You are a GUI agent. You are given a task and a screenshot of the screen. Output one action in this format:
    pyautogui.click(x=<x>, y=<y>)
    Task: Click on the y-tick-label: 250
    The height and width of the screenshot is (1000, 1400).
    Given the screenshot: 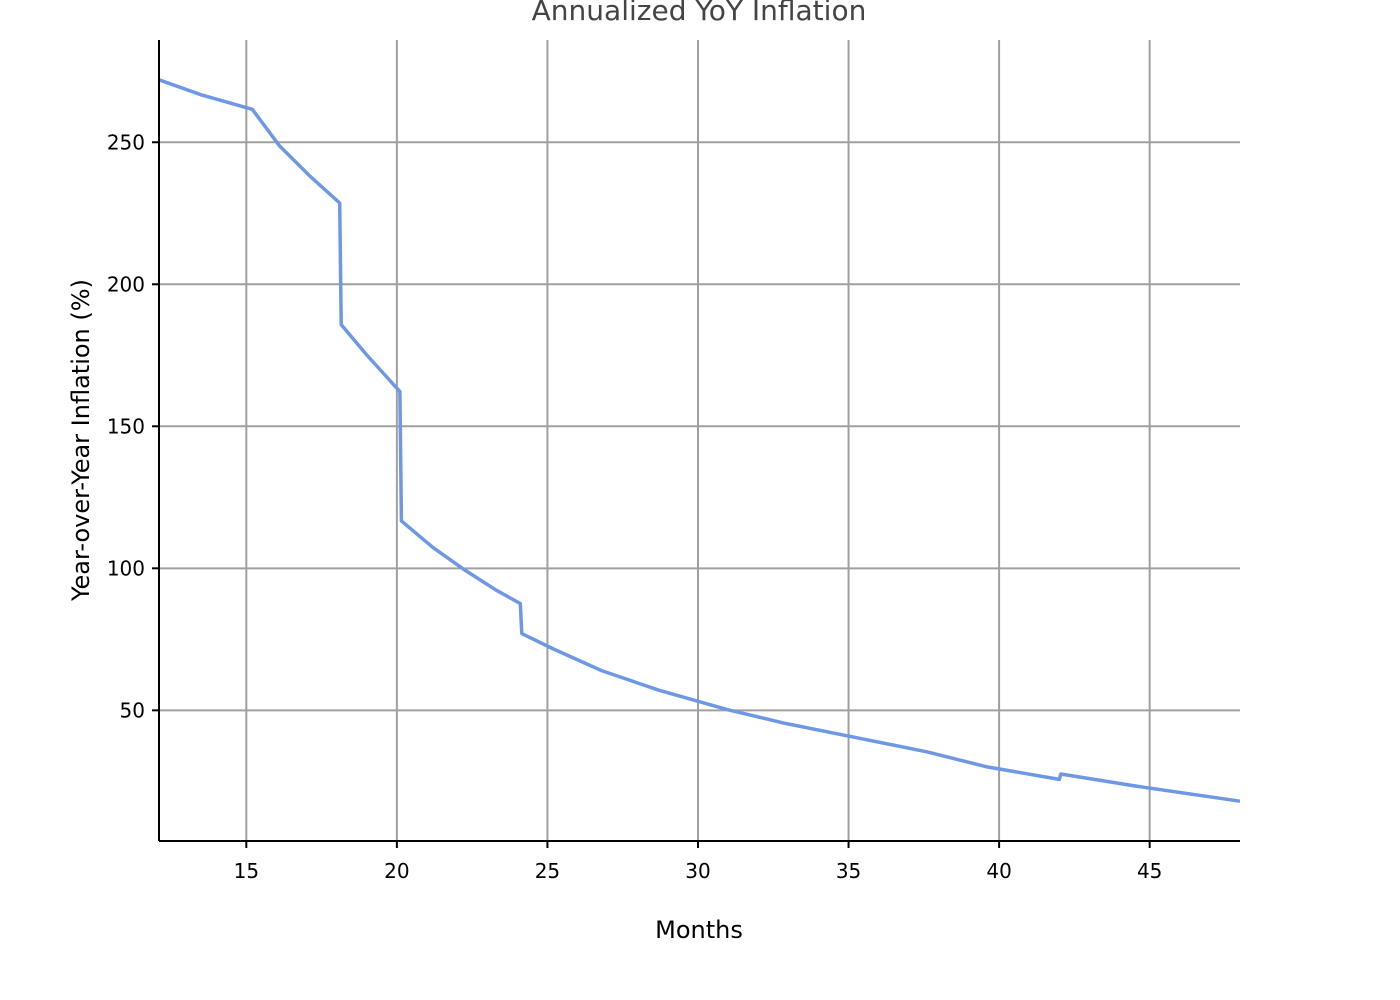 What is the action you would take?
    pyautogui.click(x=126, y=142)
    